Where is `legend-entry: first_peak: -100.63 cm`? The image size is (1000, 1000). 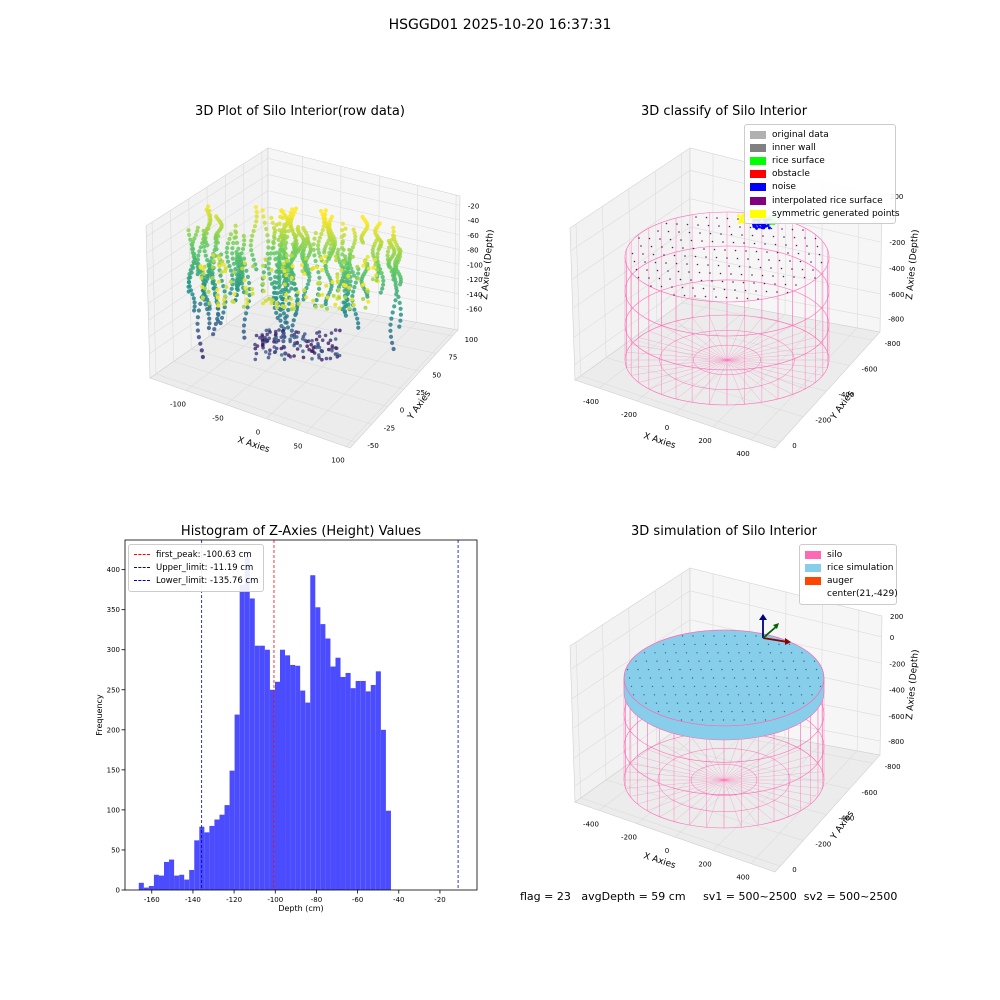
legend-entry: first_peak: -100.63 cm is located at coordinates (196, 554).